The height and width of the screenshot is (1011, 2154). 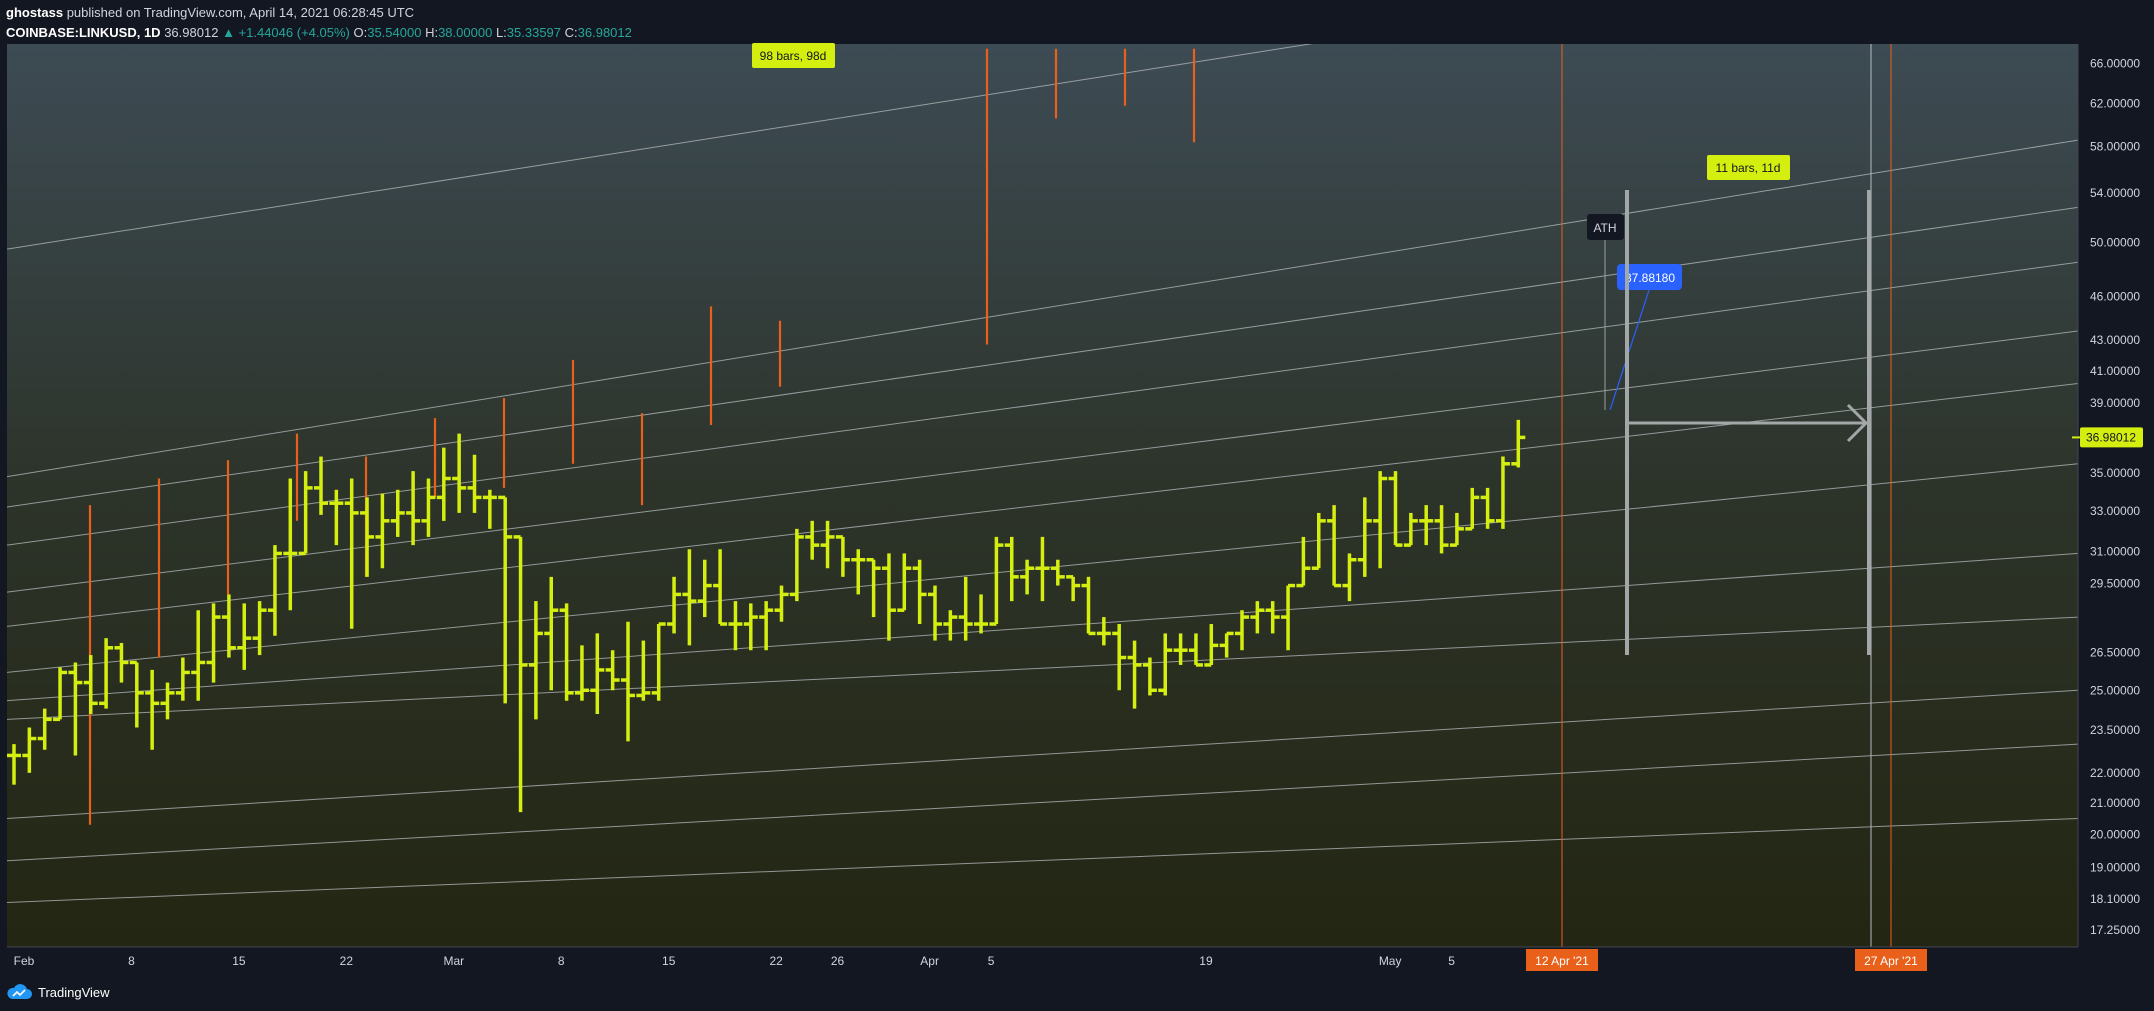 I want to click on symbol-name: COINBASE:LINKUSD, 1D, so click(x=83, y=32).